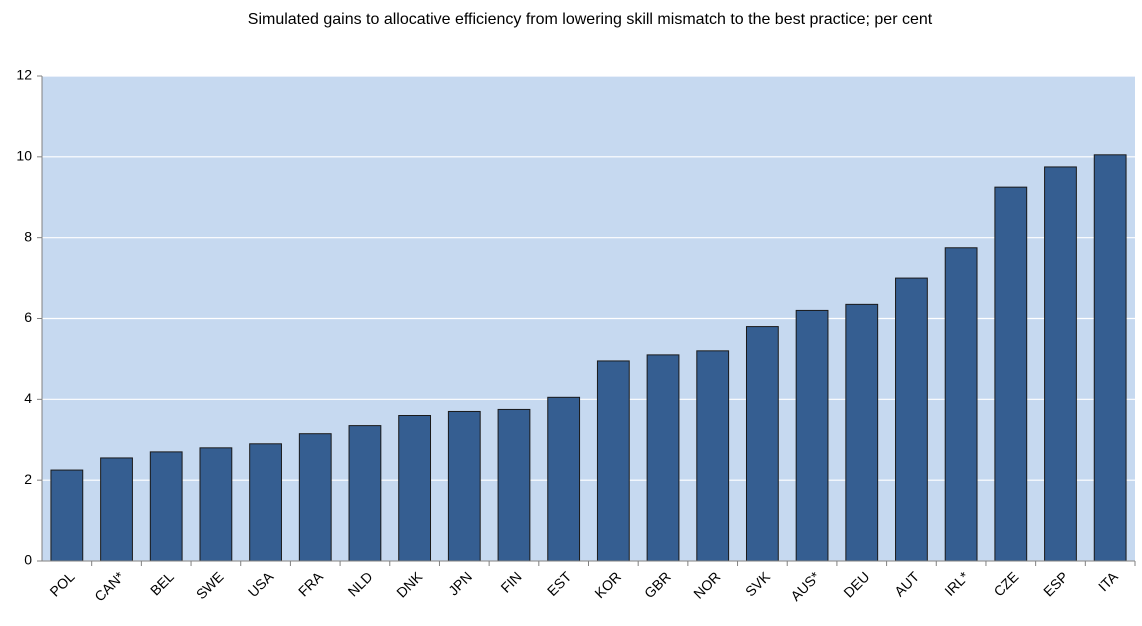  I want to click on x-tick-label: NLD, so click(360, 583).